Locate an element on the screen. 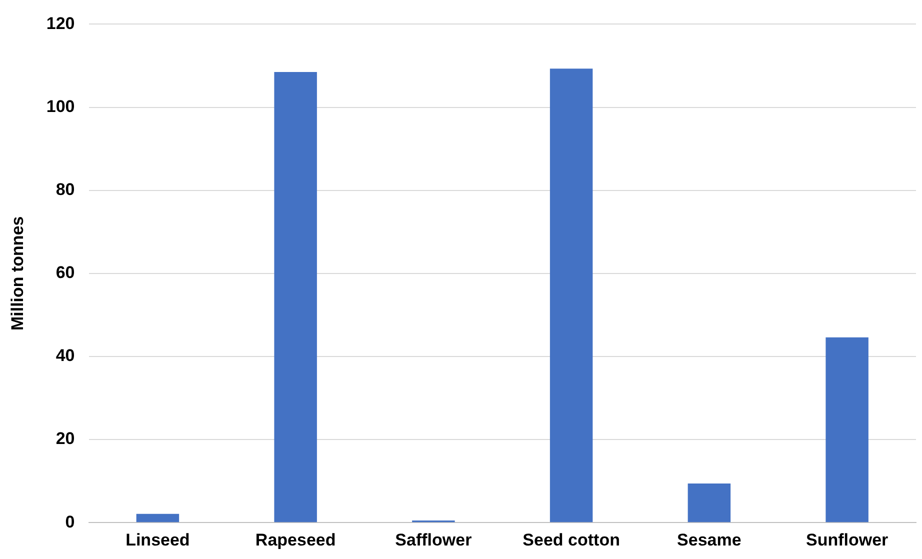  x-tick-label: Rapeseed is located at coordinates (295, 540).